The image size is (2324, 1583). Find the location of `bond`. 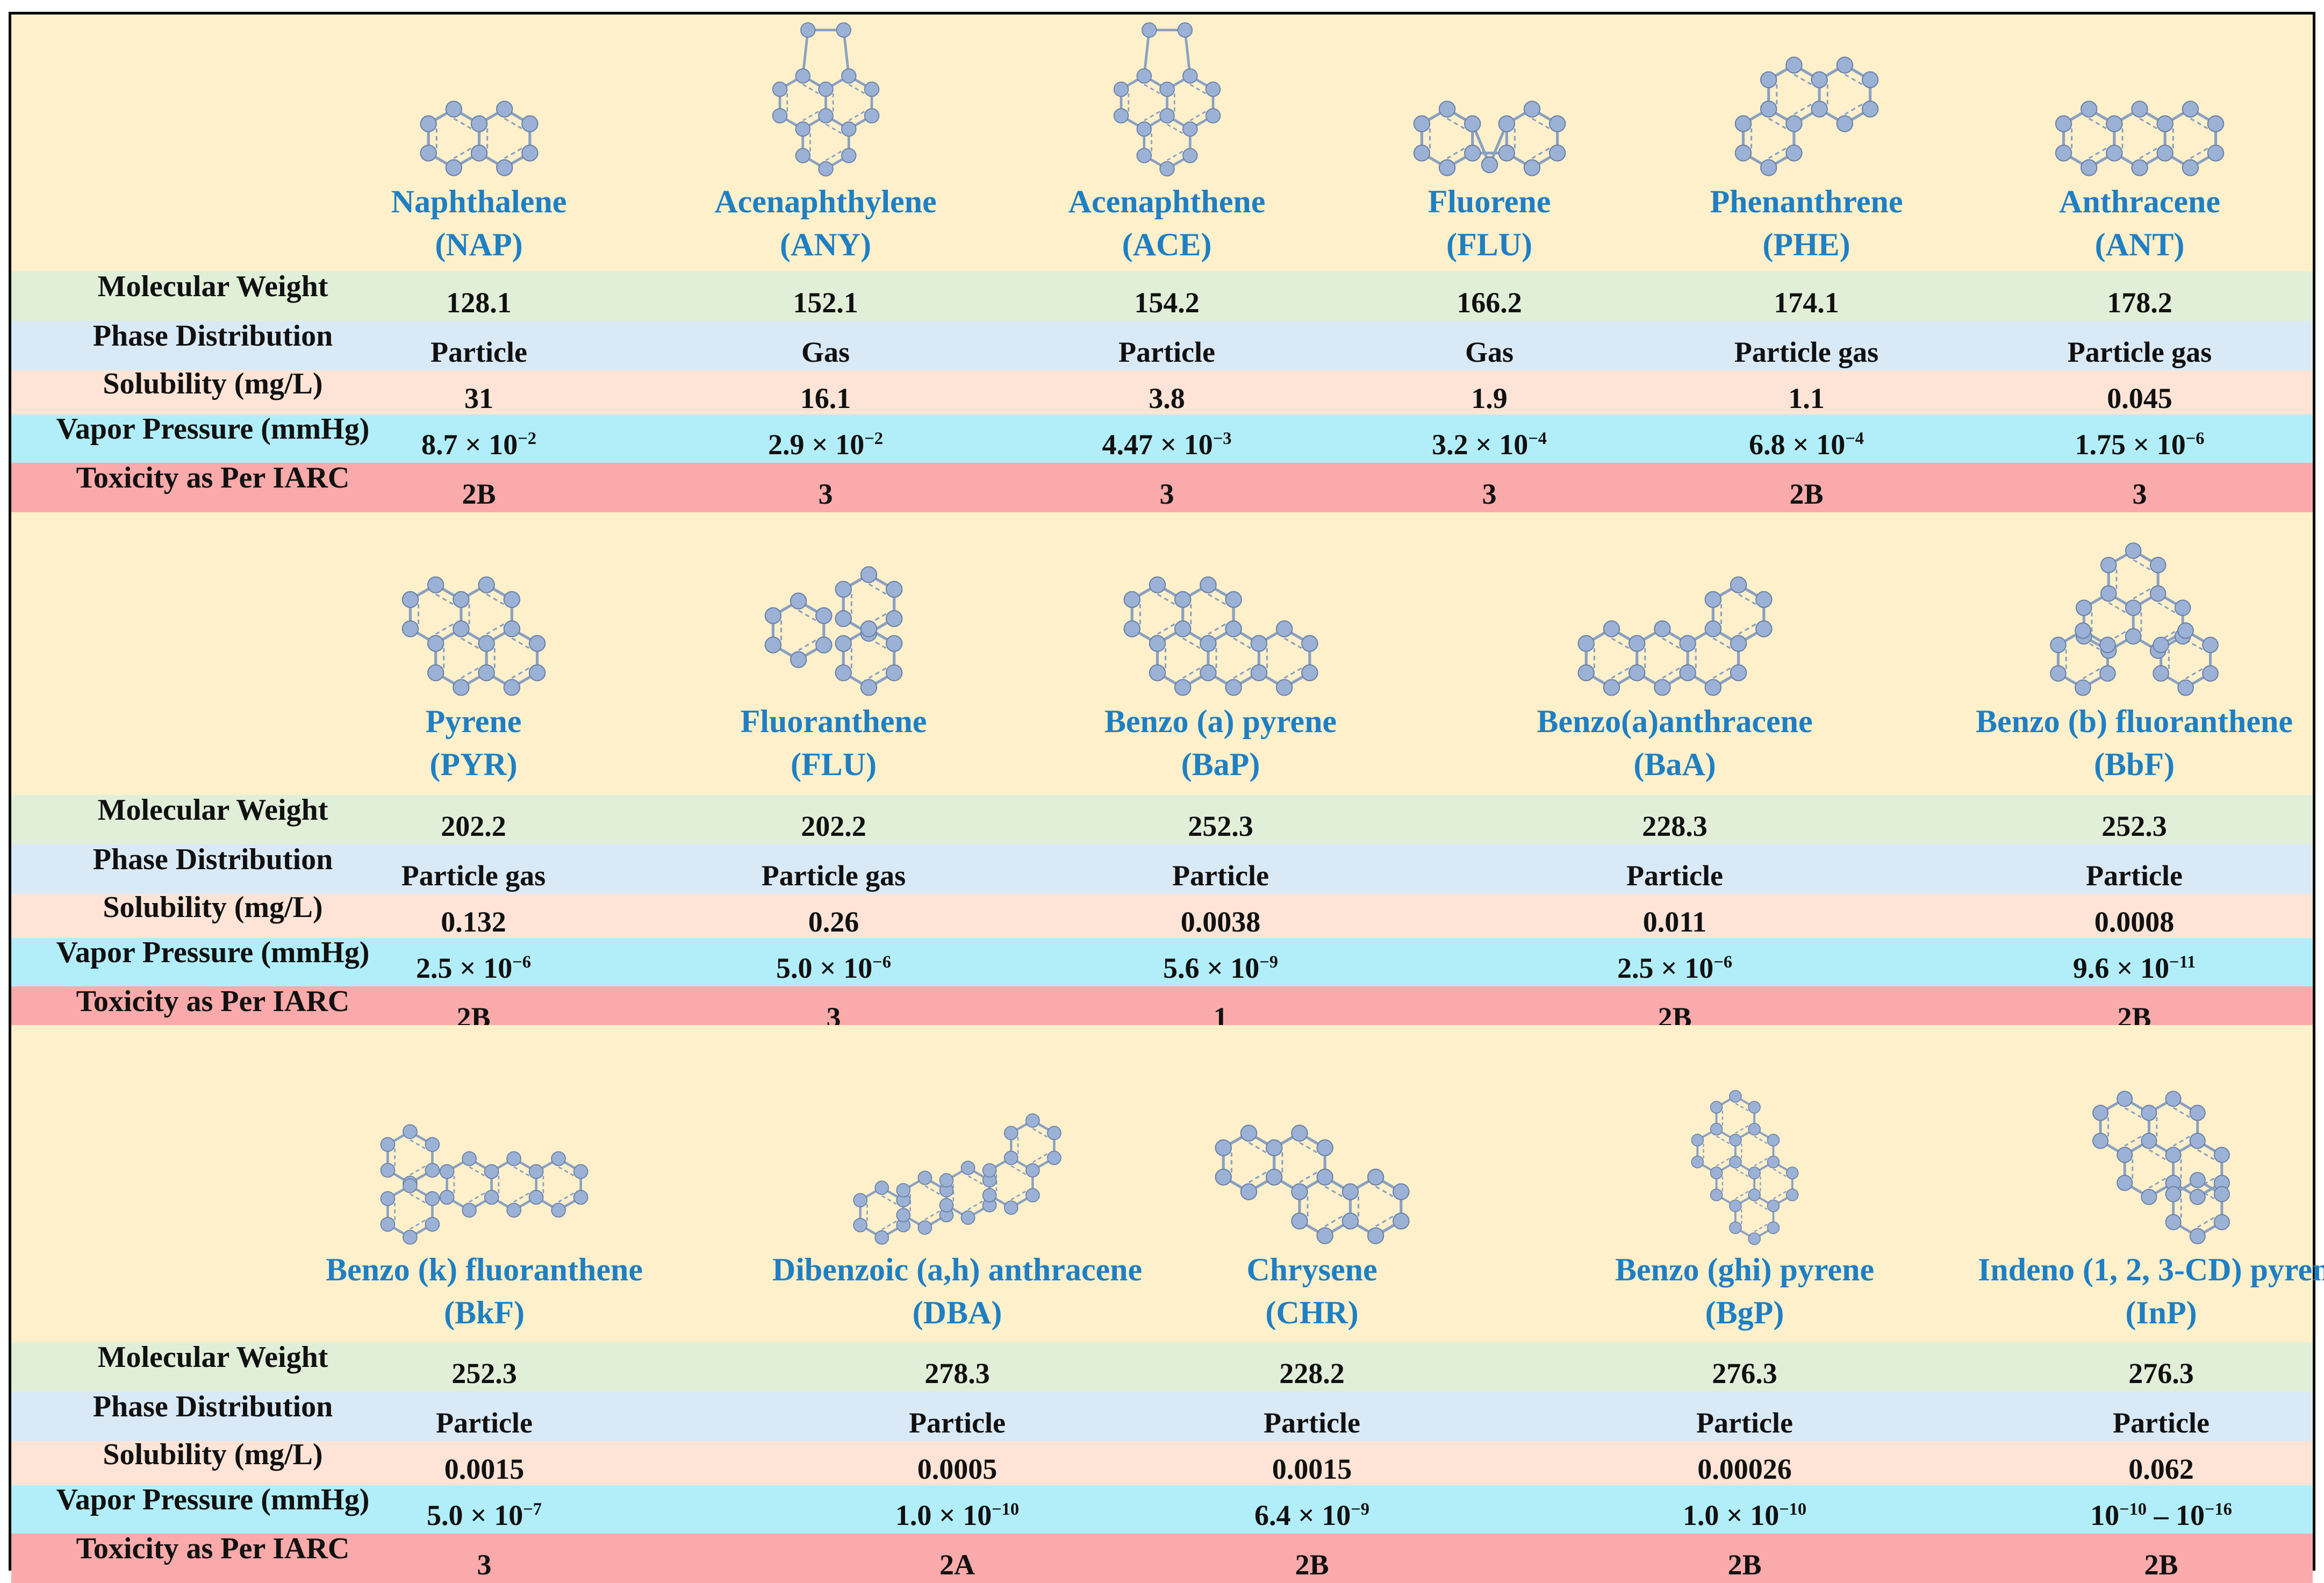

bond is located at coordinates (805, 53).